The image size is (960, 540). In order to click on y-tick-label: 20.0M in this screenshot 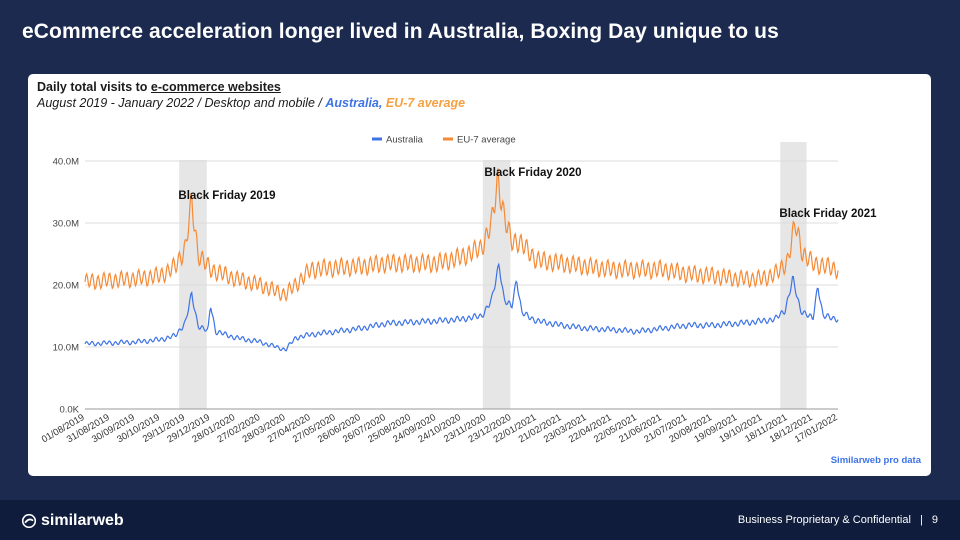, I will do `click(66, 286)`.